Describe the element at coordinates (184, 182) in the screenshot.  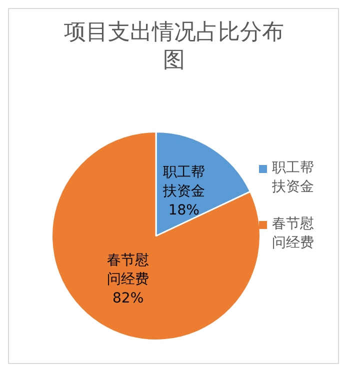
I see `slice-label: 职工帮扶资金` at that location.